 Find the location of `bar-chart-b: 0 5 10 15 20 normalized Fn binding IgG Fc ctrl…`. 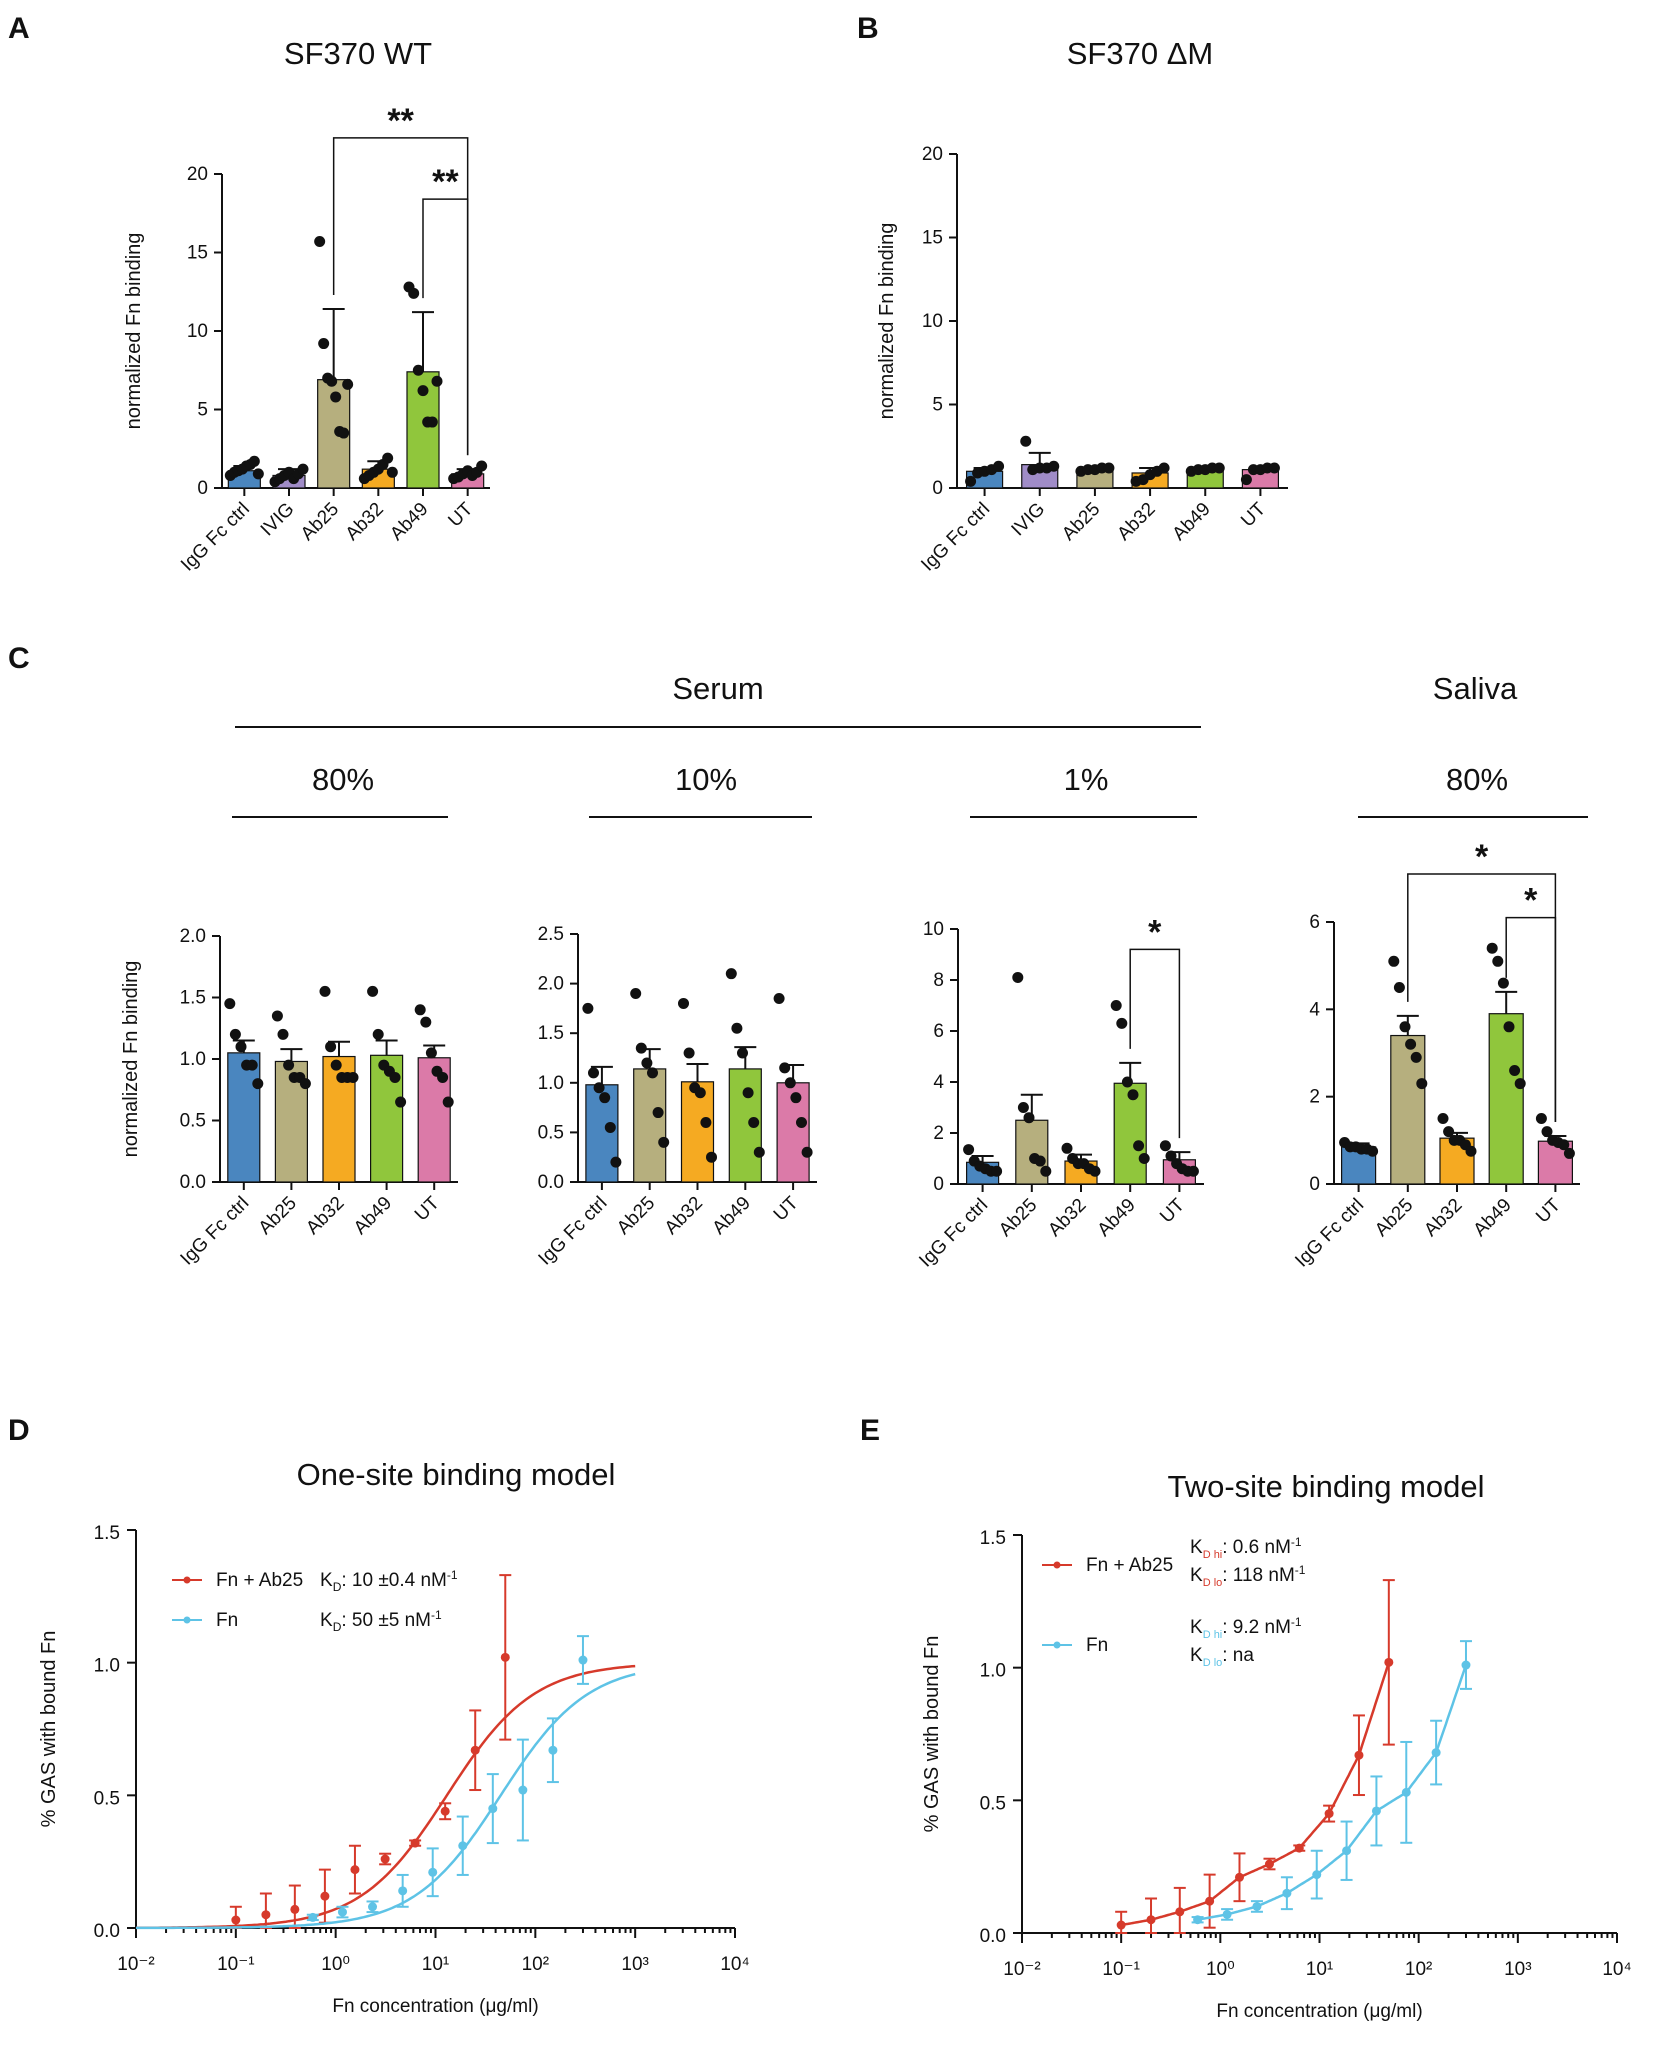

bar-chart-b: 0 5 10 15 20 normalized Fn binding IgG Fc ctrl… is located at coordinates (1082, 359).